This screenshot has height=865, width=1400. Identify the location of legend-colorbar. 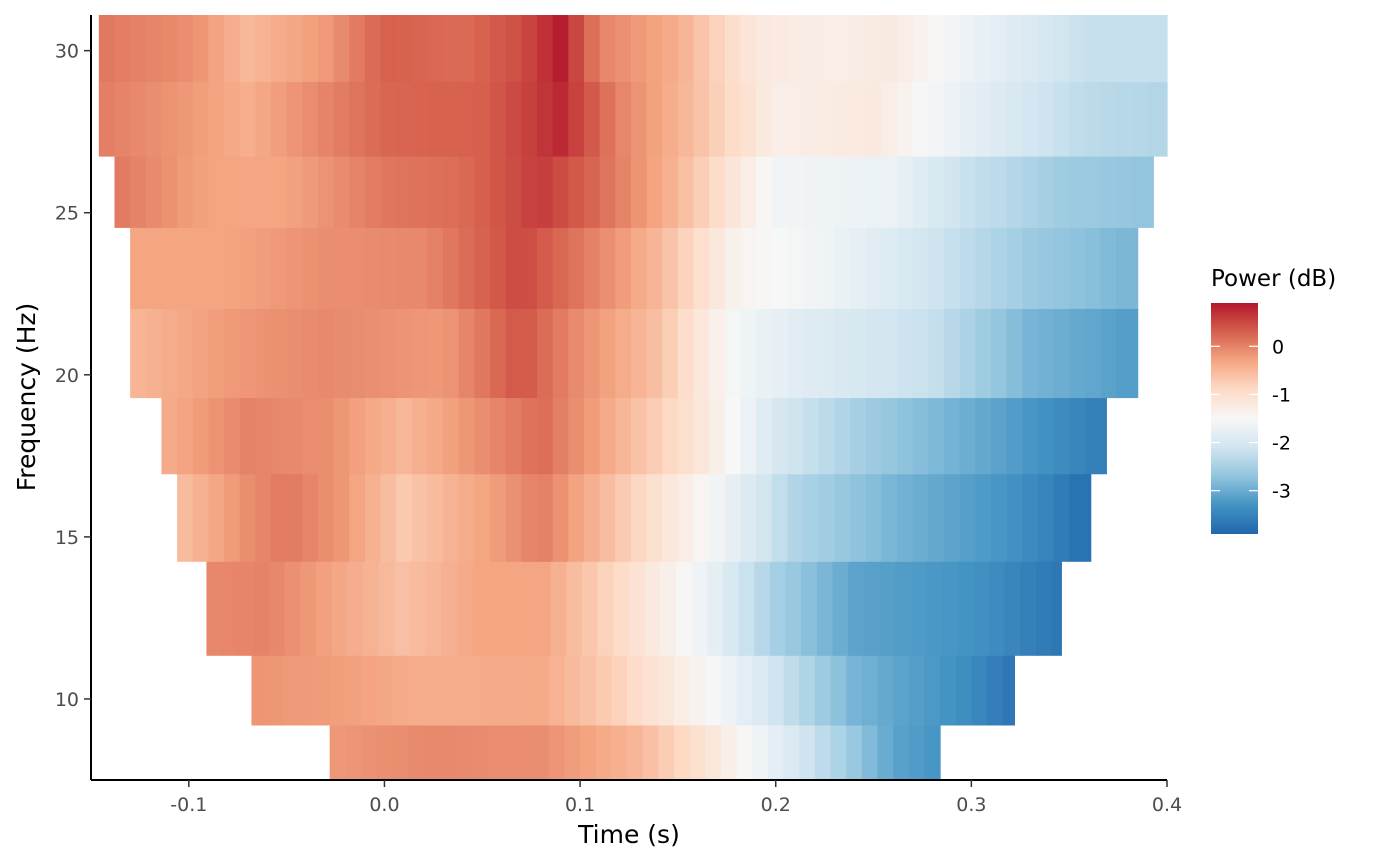
(1234, 418).